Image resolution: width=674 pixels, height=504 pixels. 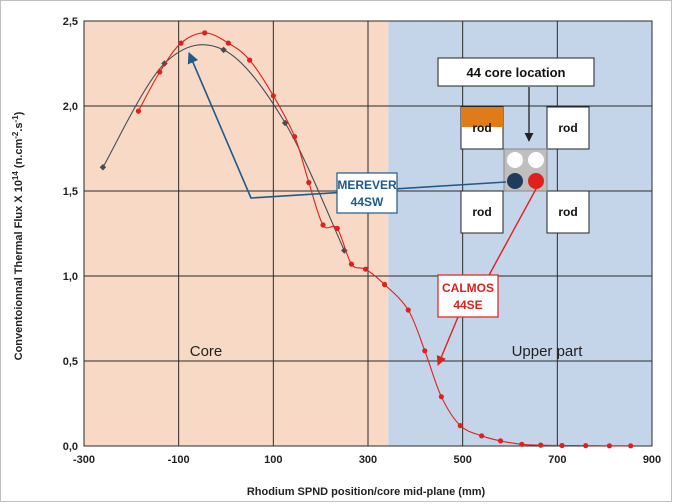 What do you see at coordinates (70, 447) in the screenshot?
I see `y-tick-label: 0,0` at bounding box center [70, 447].